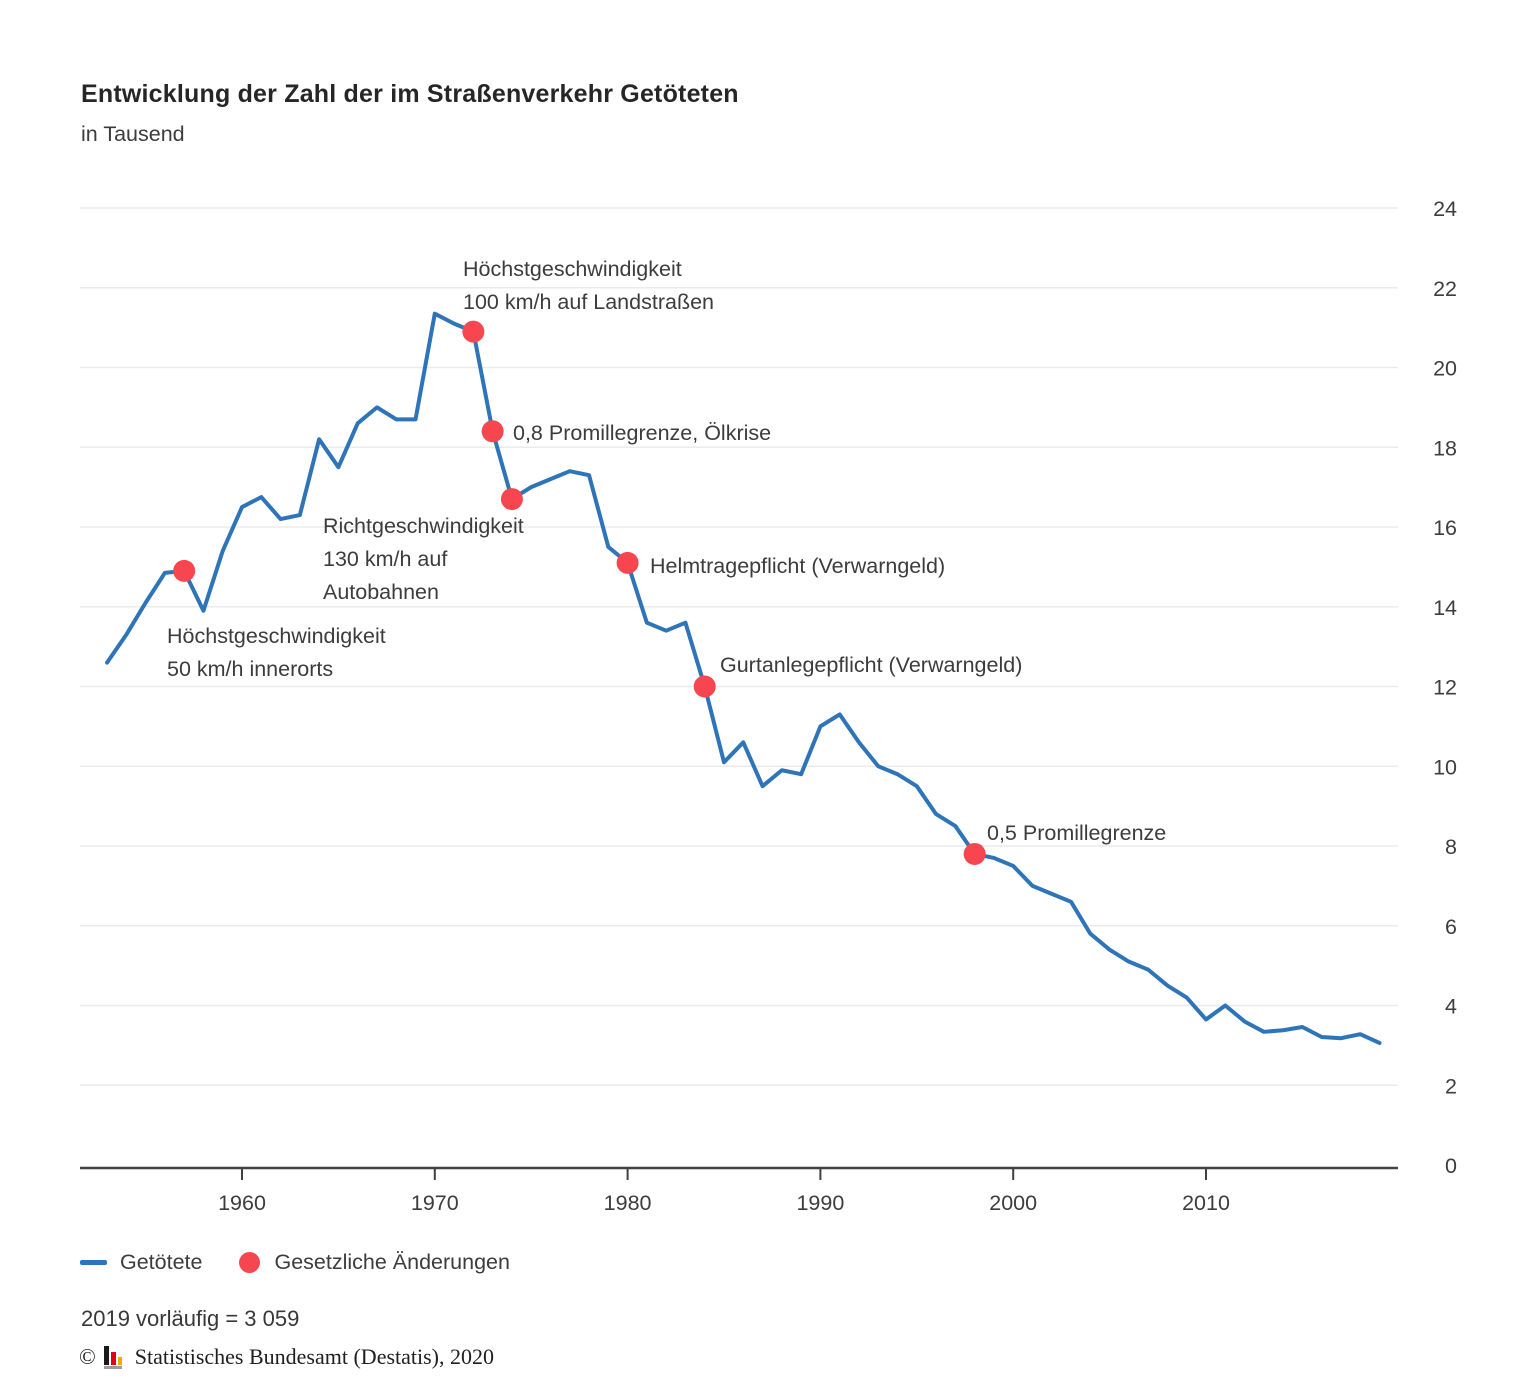 The height and width of the screenshot is (1400, 1536). Describe the element at coordinates (161, 1261) in the screenshot. I see `legend-label-line: Getötete` at that location.